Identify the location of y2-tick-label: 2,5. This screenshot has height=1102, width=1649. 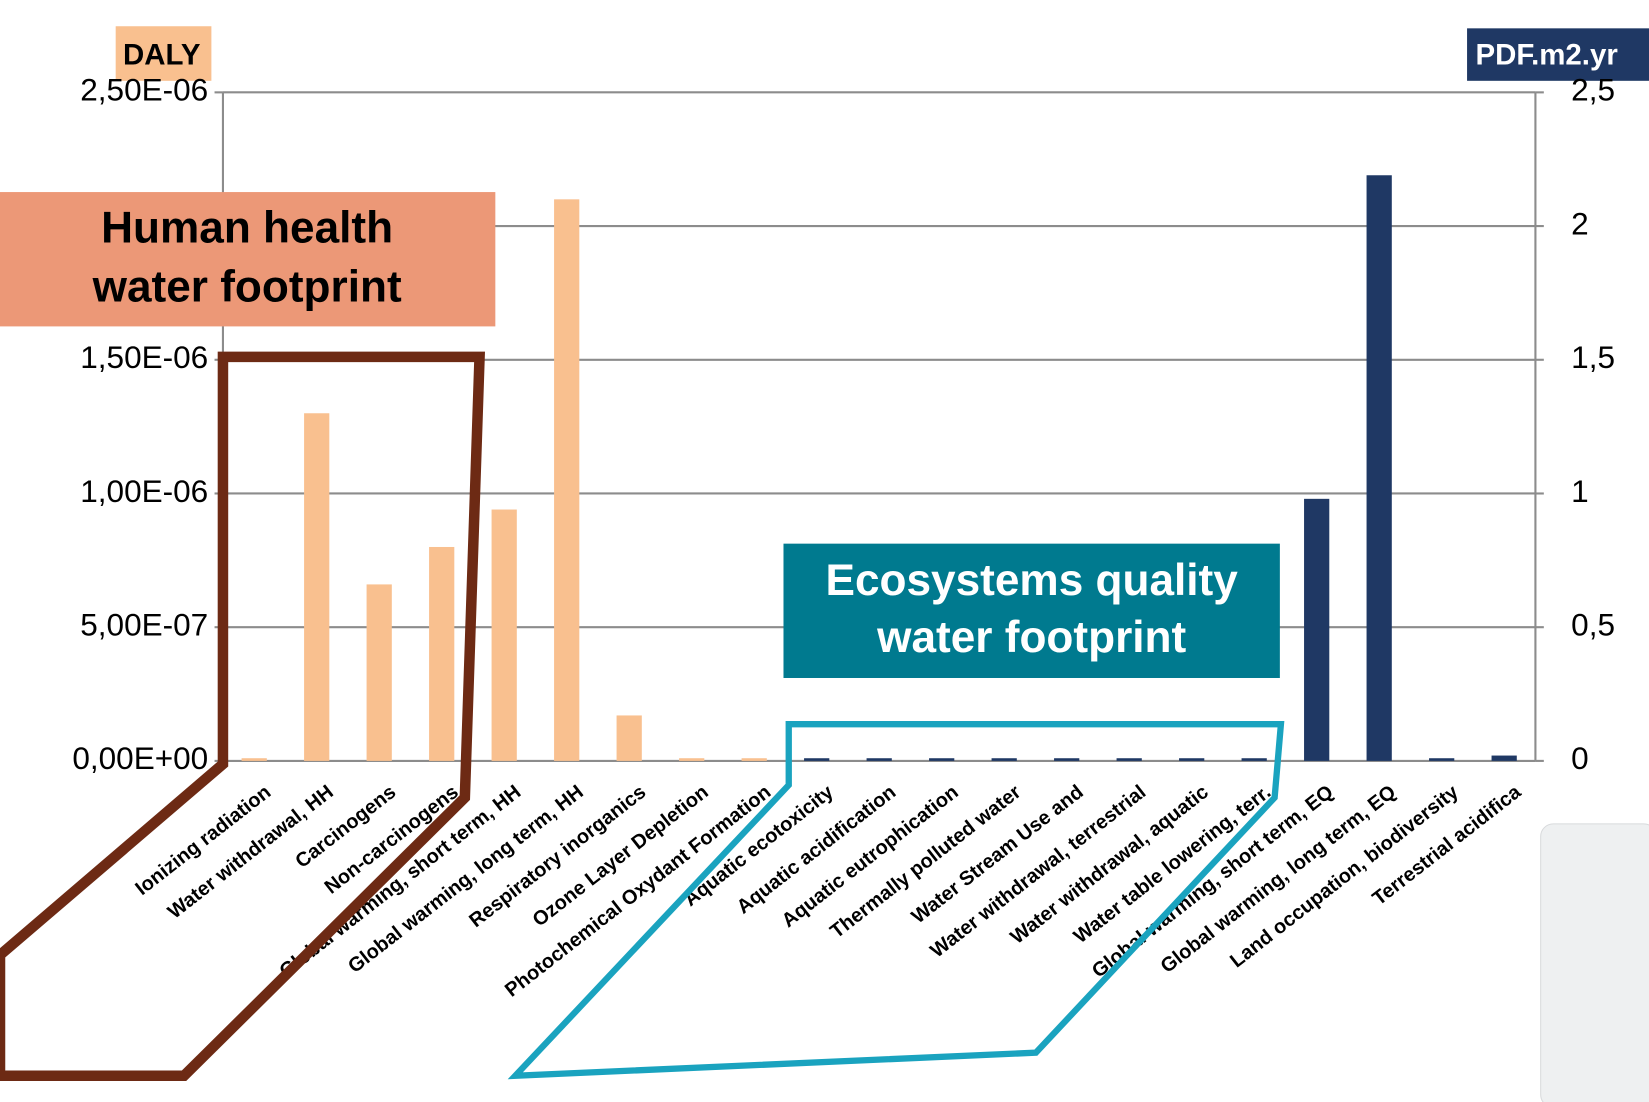
(1593, 90).